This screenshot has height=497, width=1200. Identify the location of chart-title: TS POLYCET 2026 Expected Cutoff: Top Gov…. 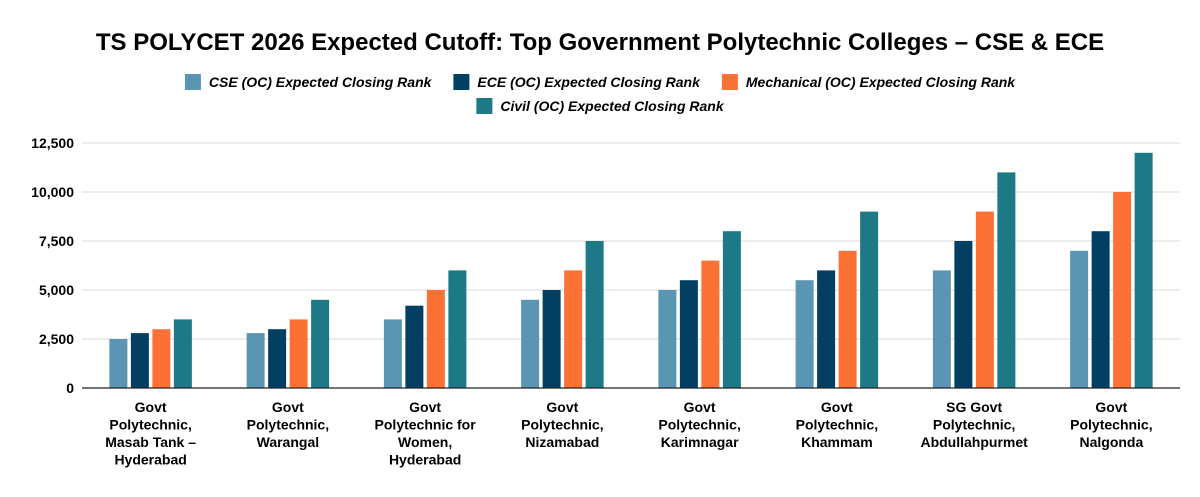
(600, 42).